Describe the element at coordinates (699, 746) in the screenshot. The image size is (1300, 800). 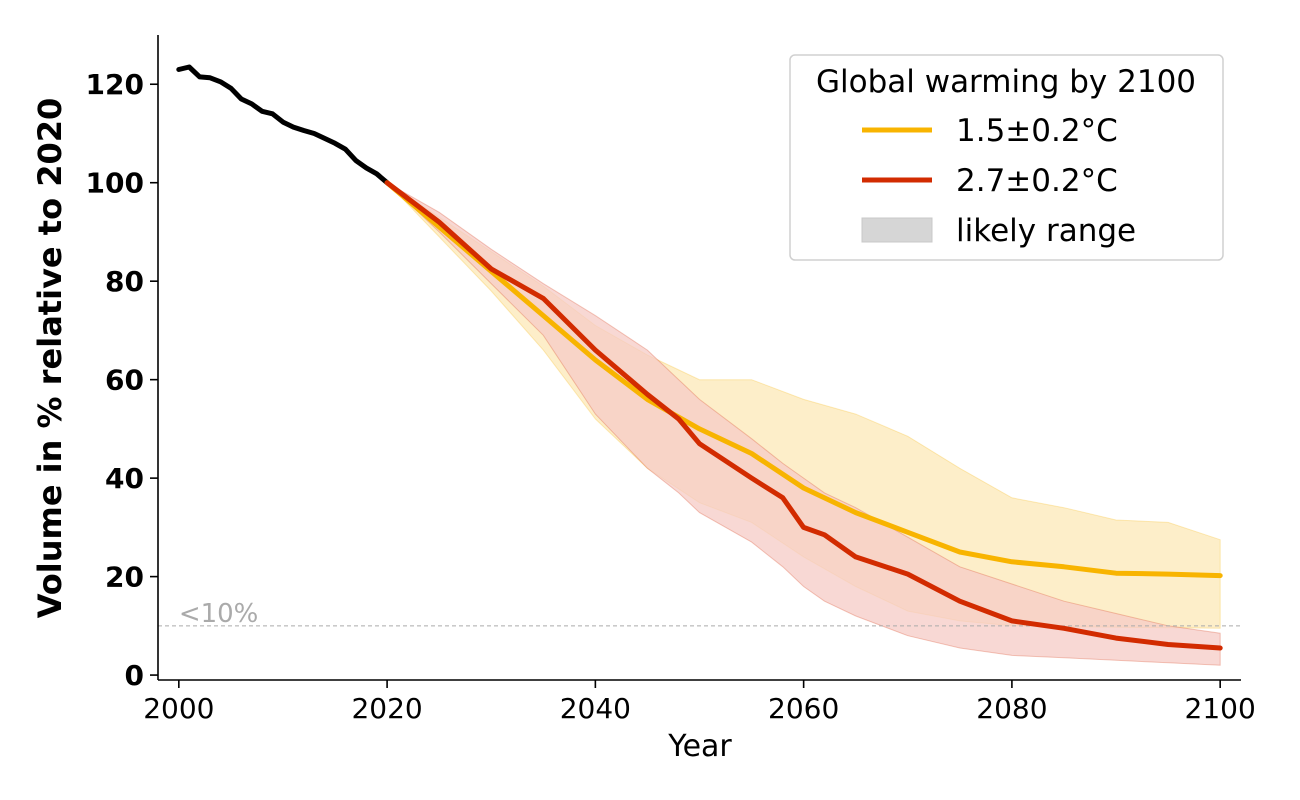
I see `x-axis-label: Year` at that location.